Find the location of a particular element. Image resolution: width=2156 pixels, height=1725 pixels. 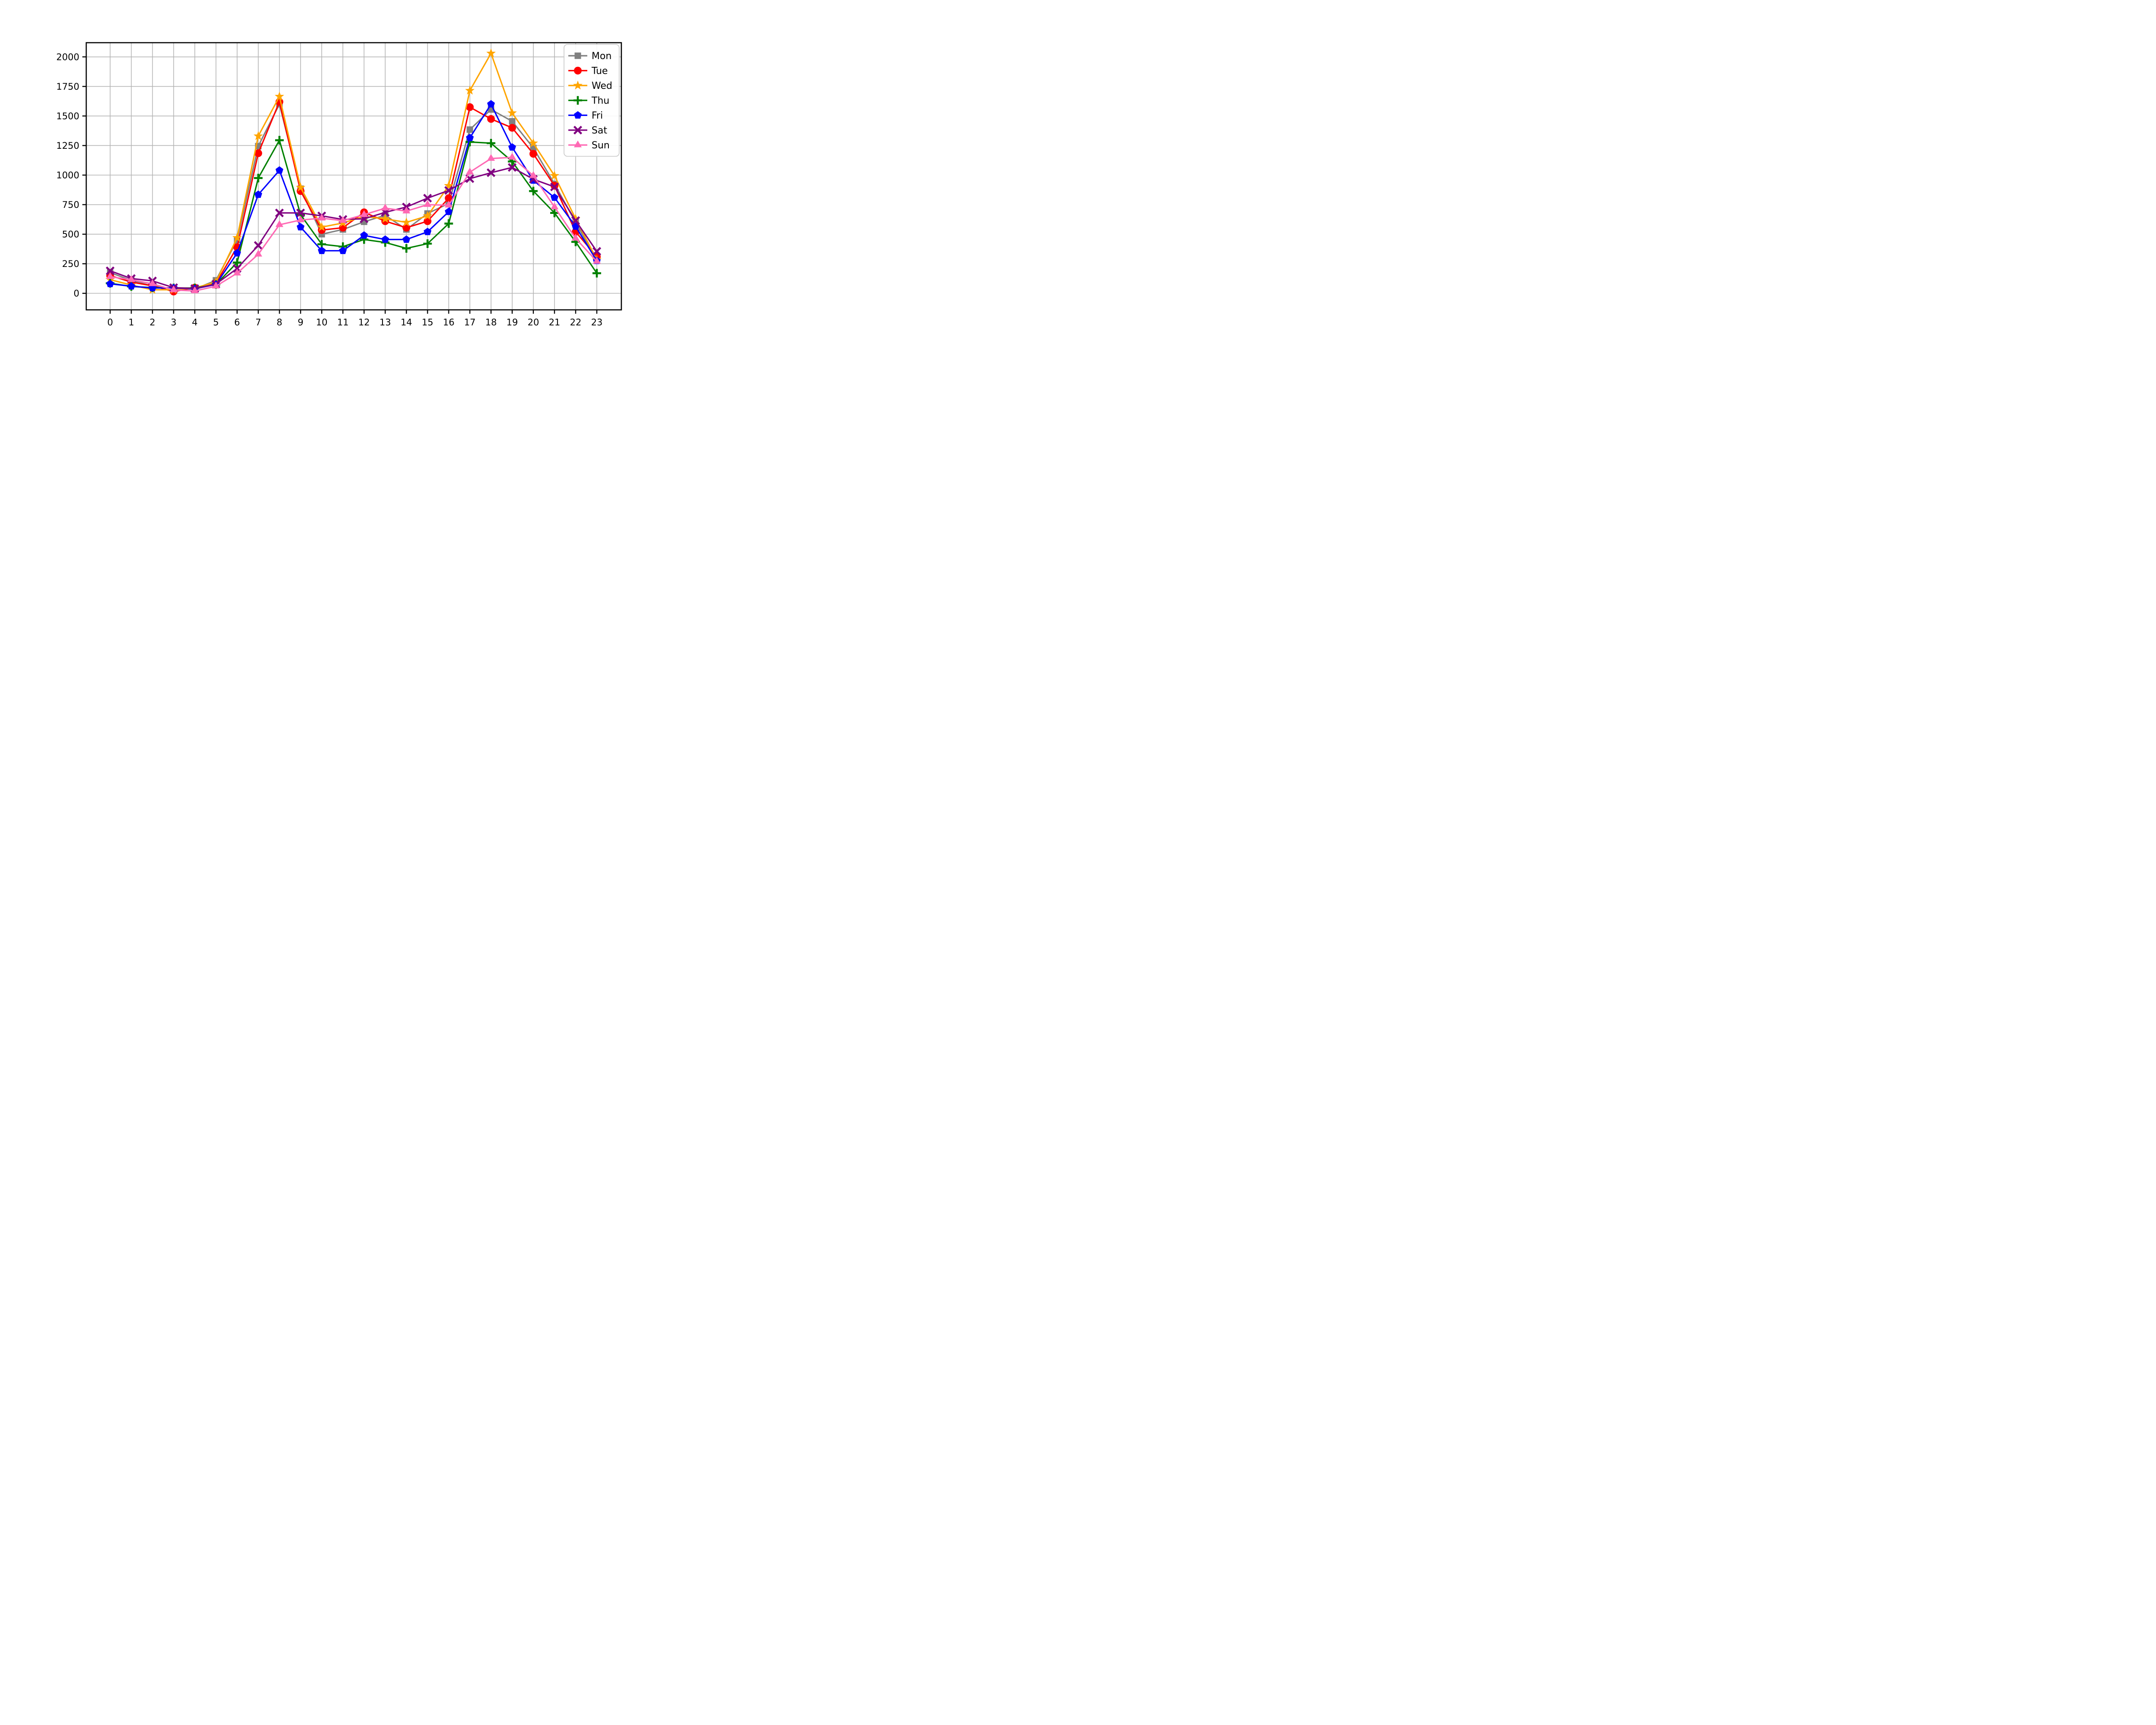

x-tick-label: 8 is located at coordinates (279, 322).